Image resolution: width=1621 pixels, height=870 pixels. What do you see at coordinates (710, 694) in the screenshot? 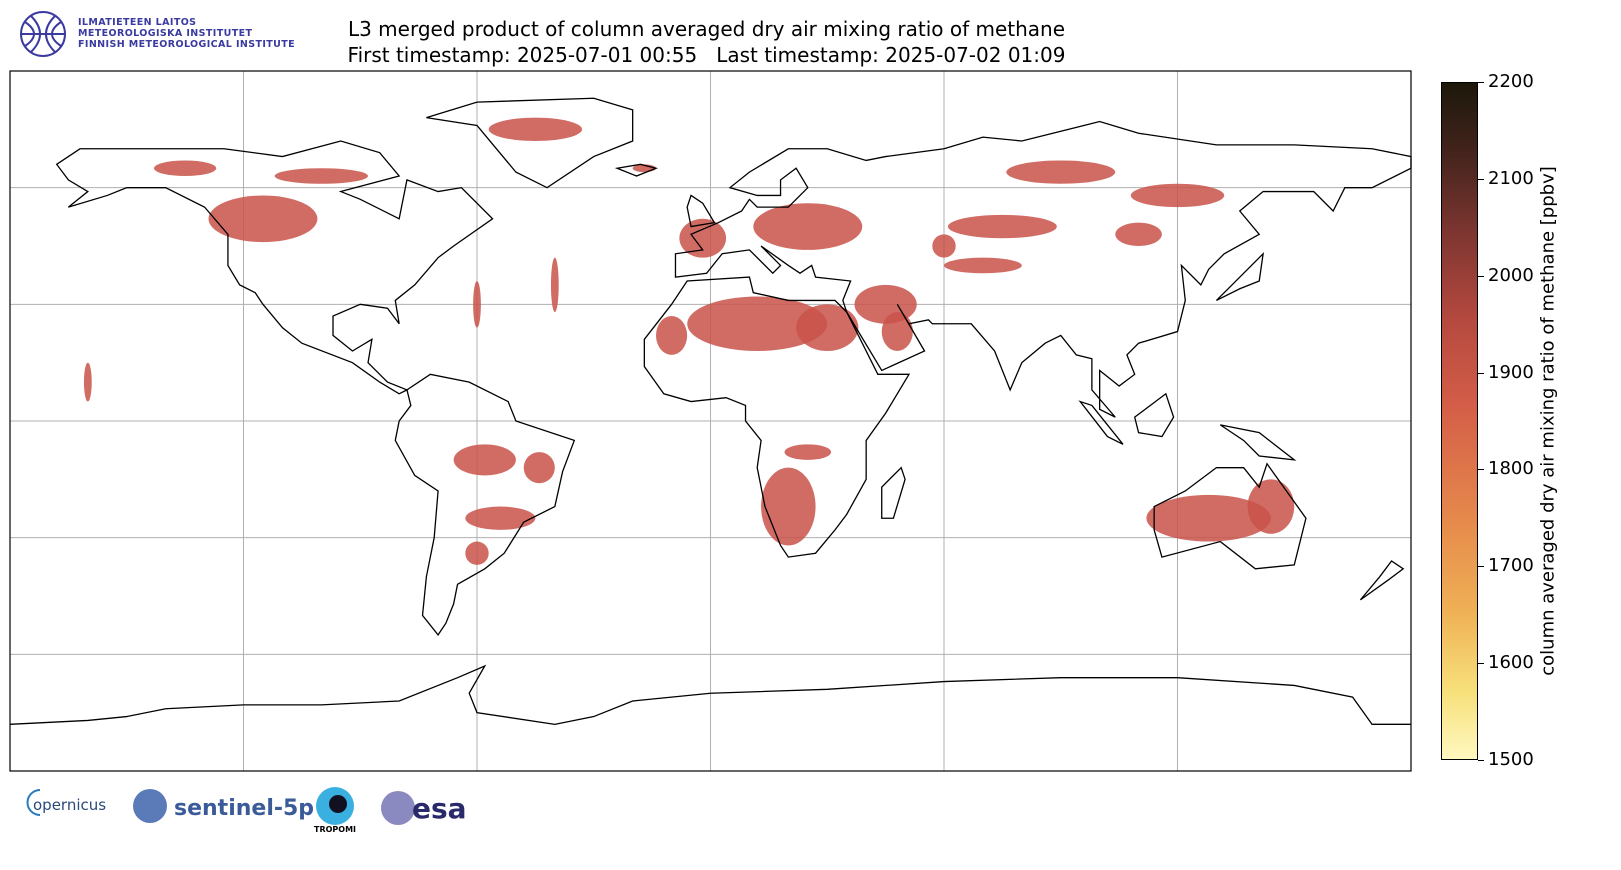
I see `coastline-antarctica` at bounding box center [710, 694].